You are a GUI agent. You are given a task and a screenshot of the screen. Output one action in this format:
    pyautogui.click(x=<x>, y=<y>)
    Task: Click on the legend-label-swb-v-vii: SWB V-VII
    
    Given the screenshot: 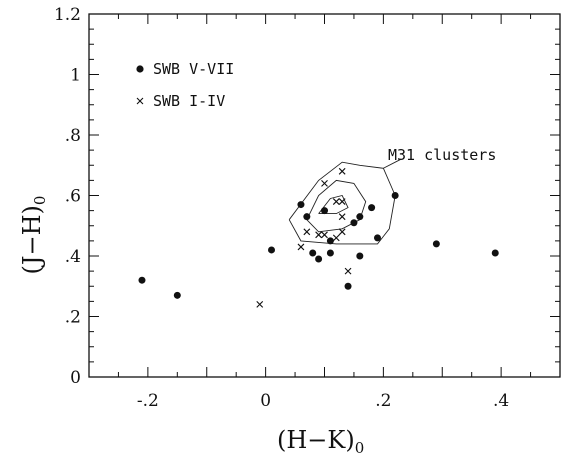 What is the action you would take?
    pyautogui.click(x=193, y=69)
    